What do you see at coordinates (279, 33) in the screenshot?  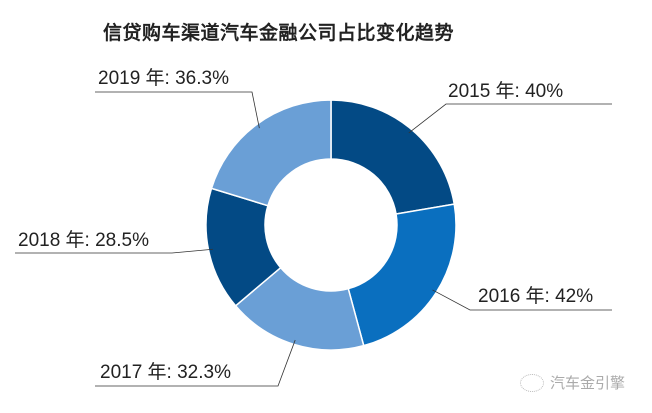 I see `chart-title: 信贷购车渠道汽车金融公司占比变化趋势` at bounding box center [279, 33].